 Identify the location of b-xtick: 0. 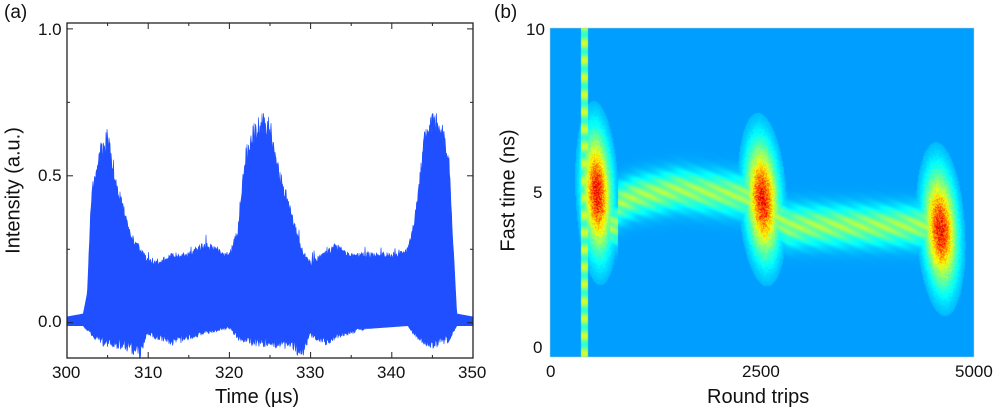
(551, 371).